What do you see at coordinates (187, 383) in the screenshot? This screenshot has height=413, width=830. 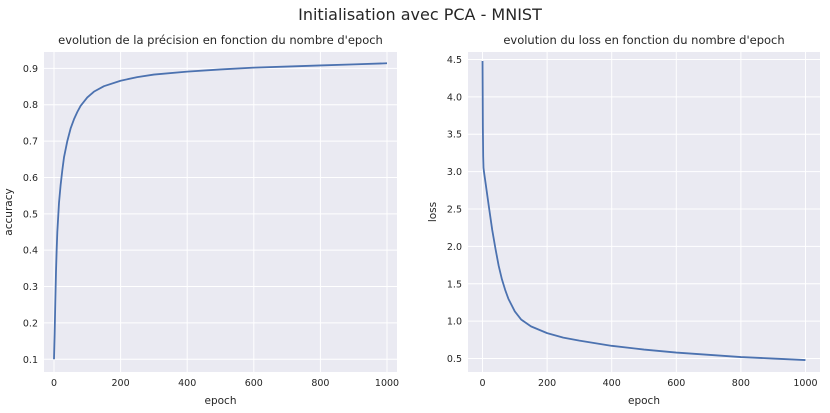 I see `accuracy-x-tick-label: 400` at bounding box center [187, 383].